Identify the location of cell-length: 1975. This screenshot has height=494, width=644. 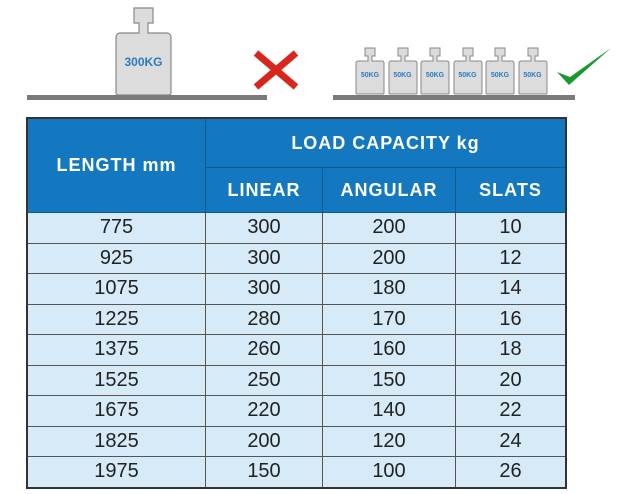
(116, 472).